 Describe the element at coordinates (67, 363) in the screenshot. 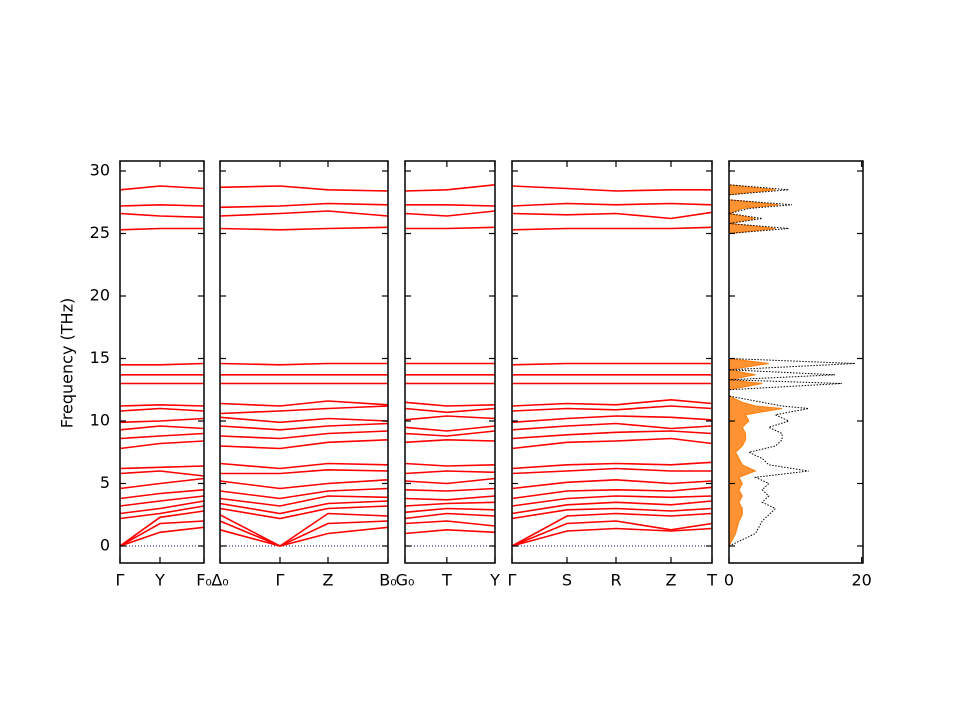

I see `y-axis-label: Frequency (THz)` at that location.